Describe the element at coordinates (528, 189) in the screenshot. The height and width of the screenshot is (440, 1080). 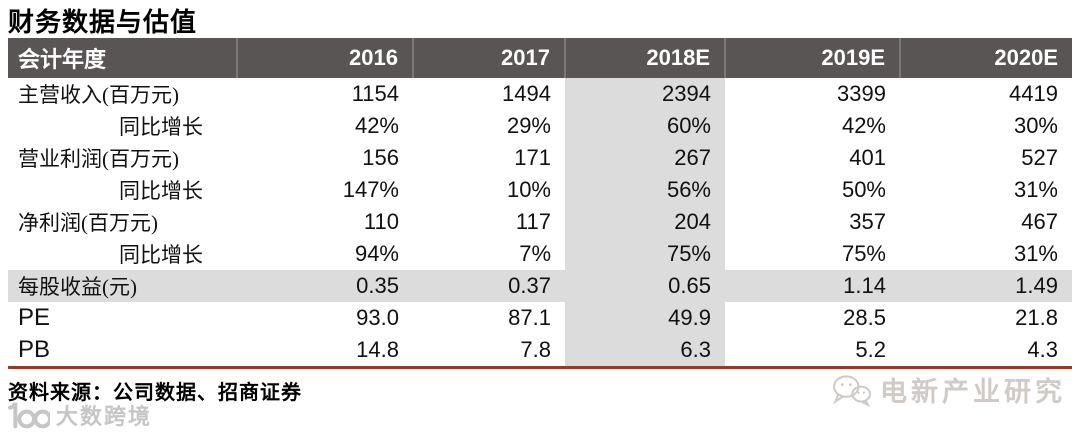
I see `cell-value: 10%` at that location.